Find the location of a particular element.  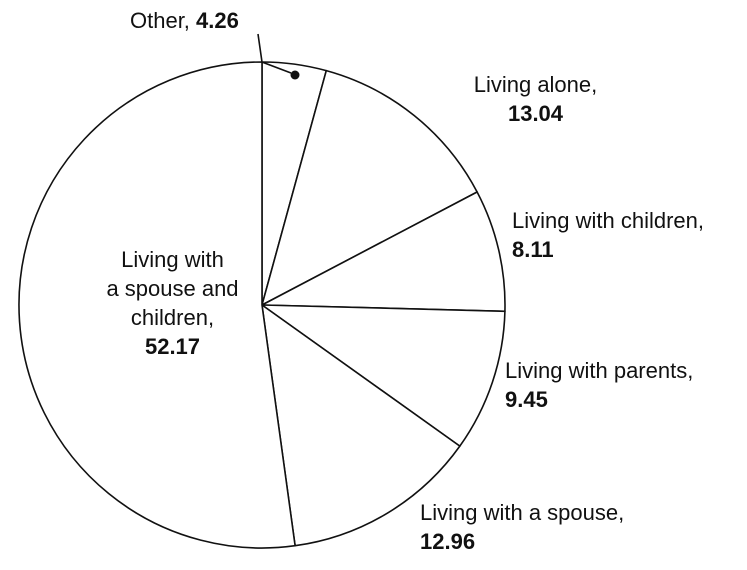

label-spouse-children-value: 52.17 is located at coordinates (172, 346).